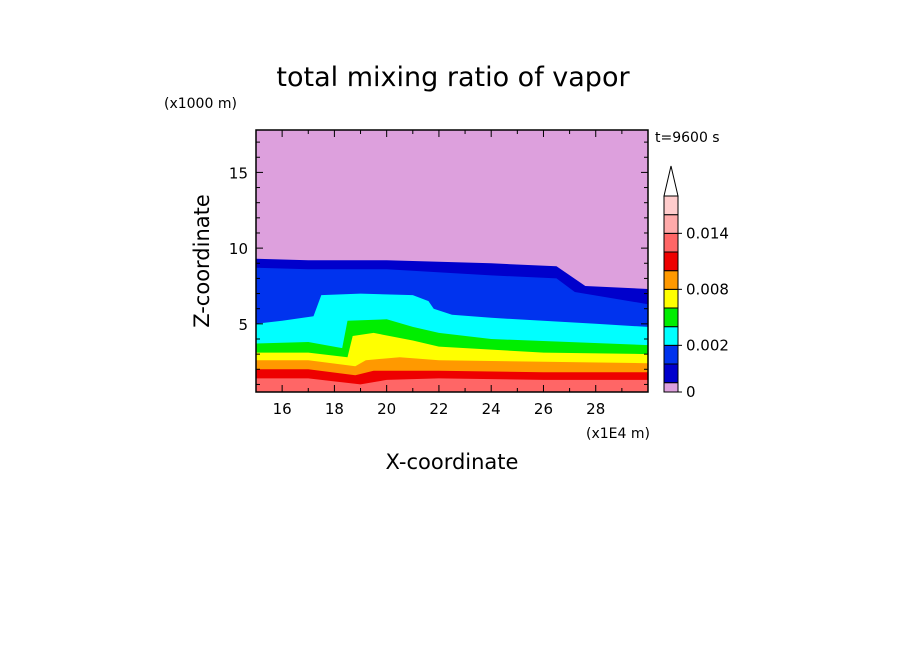 The width and height of the screenshot is (904, 654). What do you see at coordinates (386, 409) in the screenshot?
I see `x-tick-label: 20` at bounding box center [386, 409].